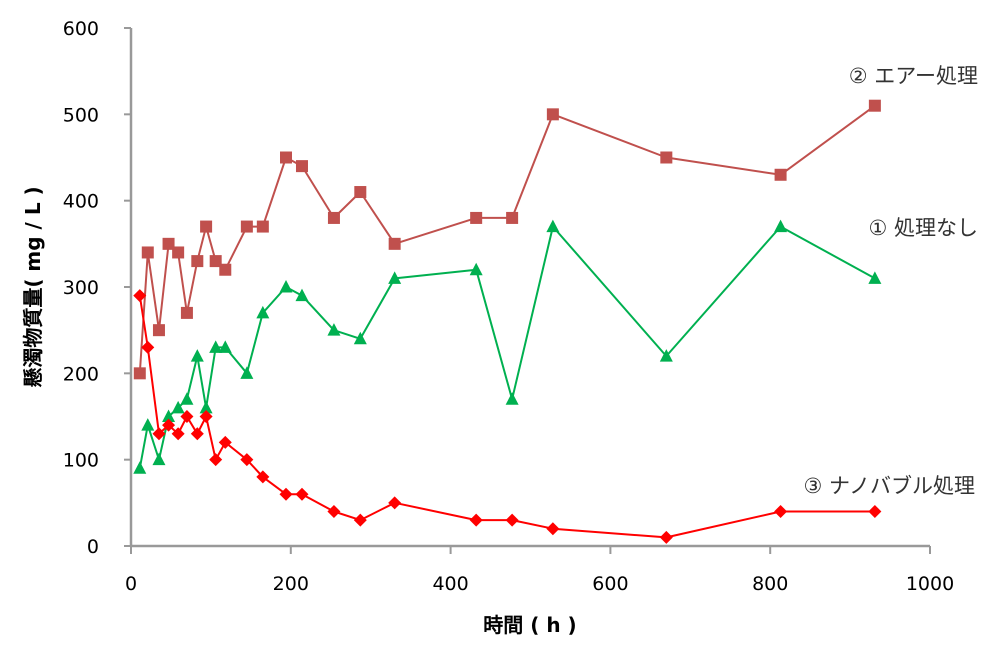  What do you see at coordinates (450, 584) in the screenshot?
I see `x-tick-label: 400` at bounding box center [450, 584].